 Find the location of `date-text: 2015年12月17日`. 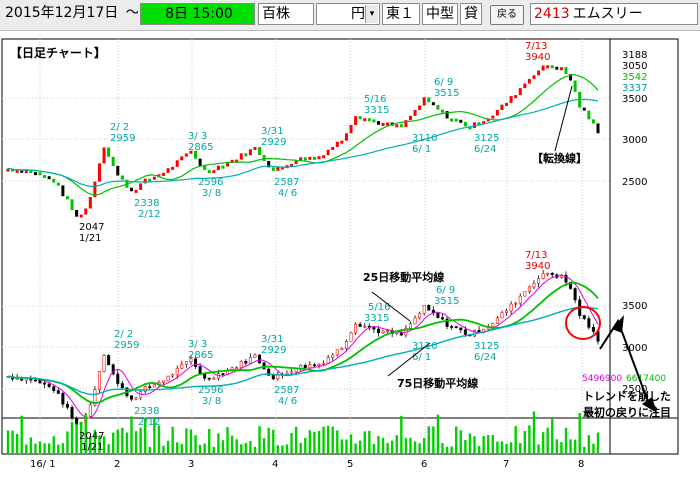

date-text: 2015年12月17日 is located at coordinates (62, 13).